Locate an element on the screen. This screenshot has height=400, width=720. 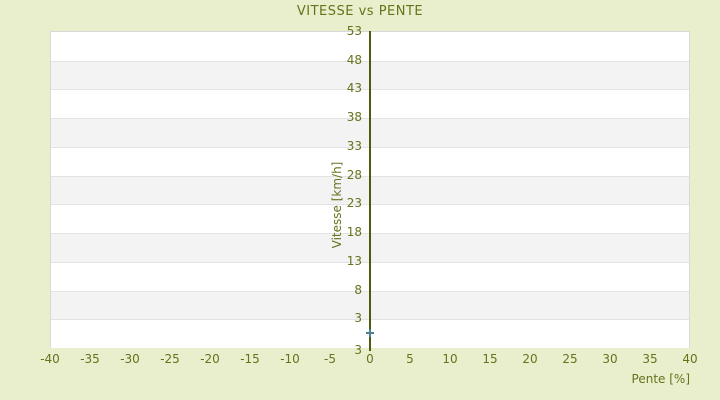
x-tick-label: -20 is located at coordinates (210, 359).